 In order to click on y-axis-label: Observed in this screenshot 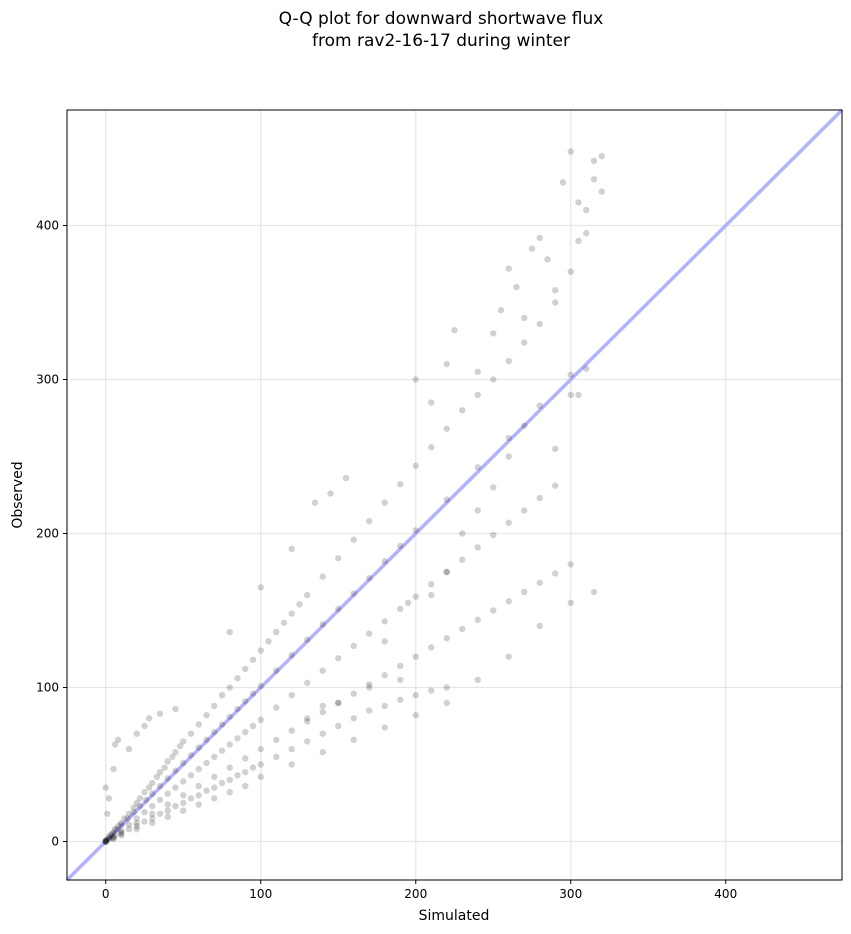, I will do `click(18, 494)`.